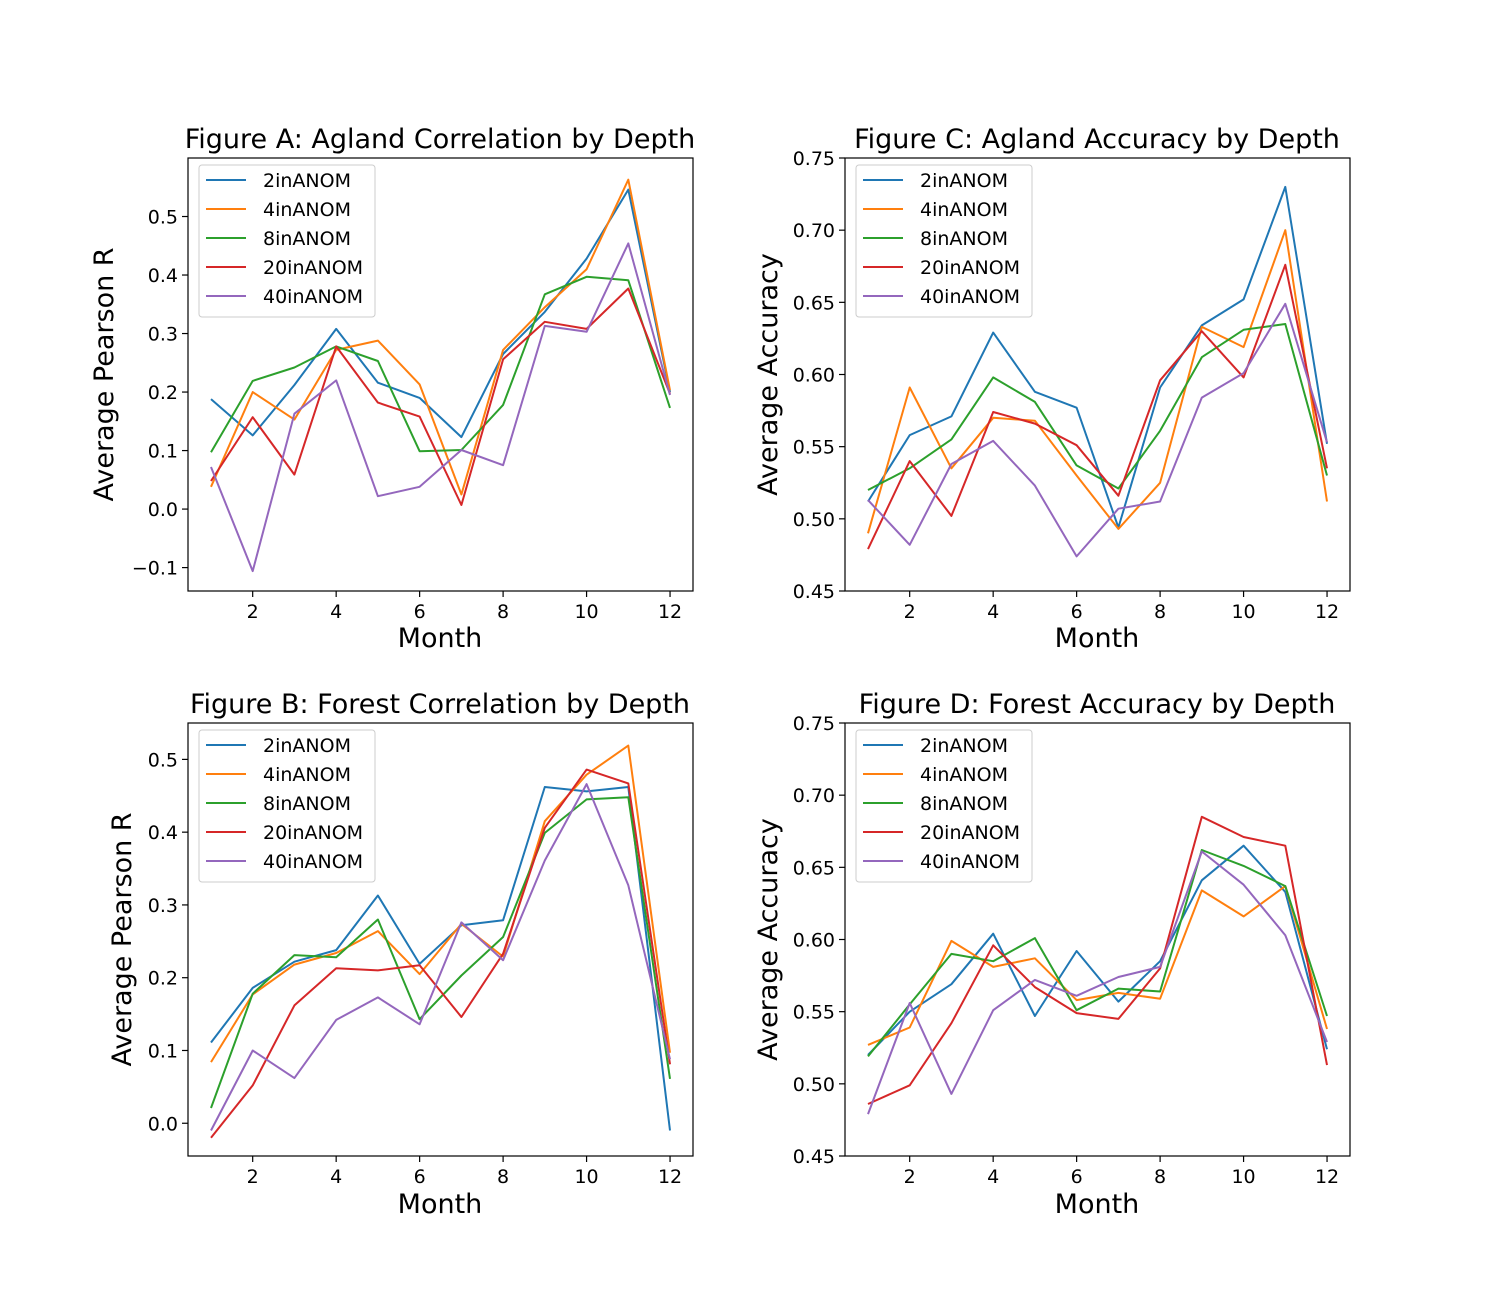 The image size is (1500, 1300). What do you see at coordinates (1097, 704) in the screenshot?
I see `chart-title: Figure D: Forest Accuracy by Depth` at bounding box center [1097, 704].